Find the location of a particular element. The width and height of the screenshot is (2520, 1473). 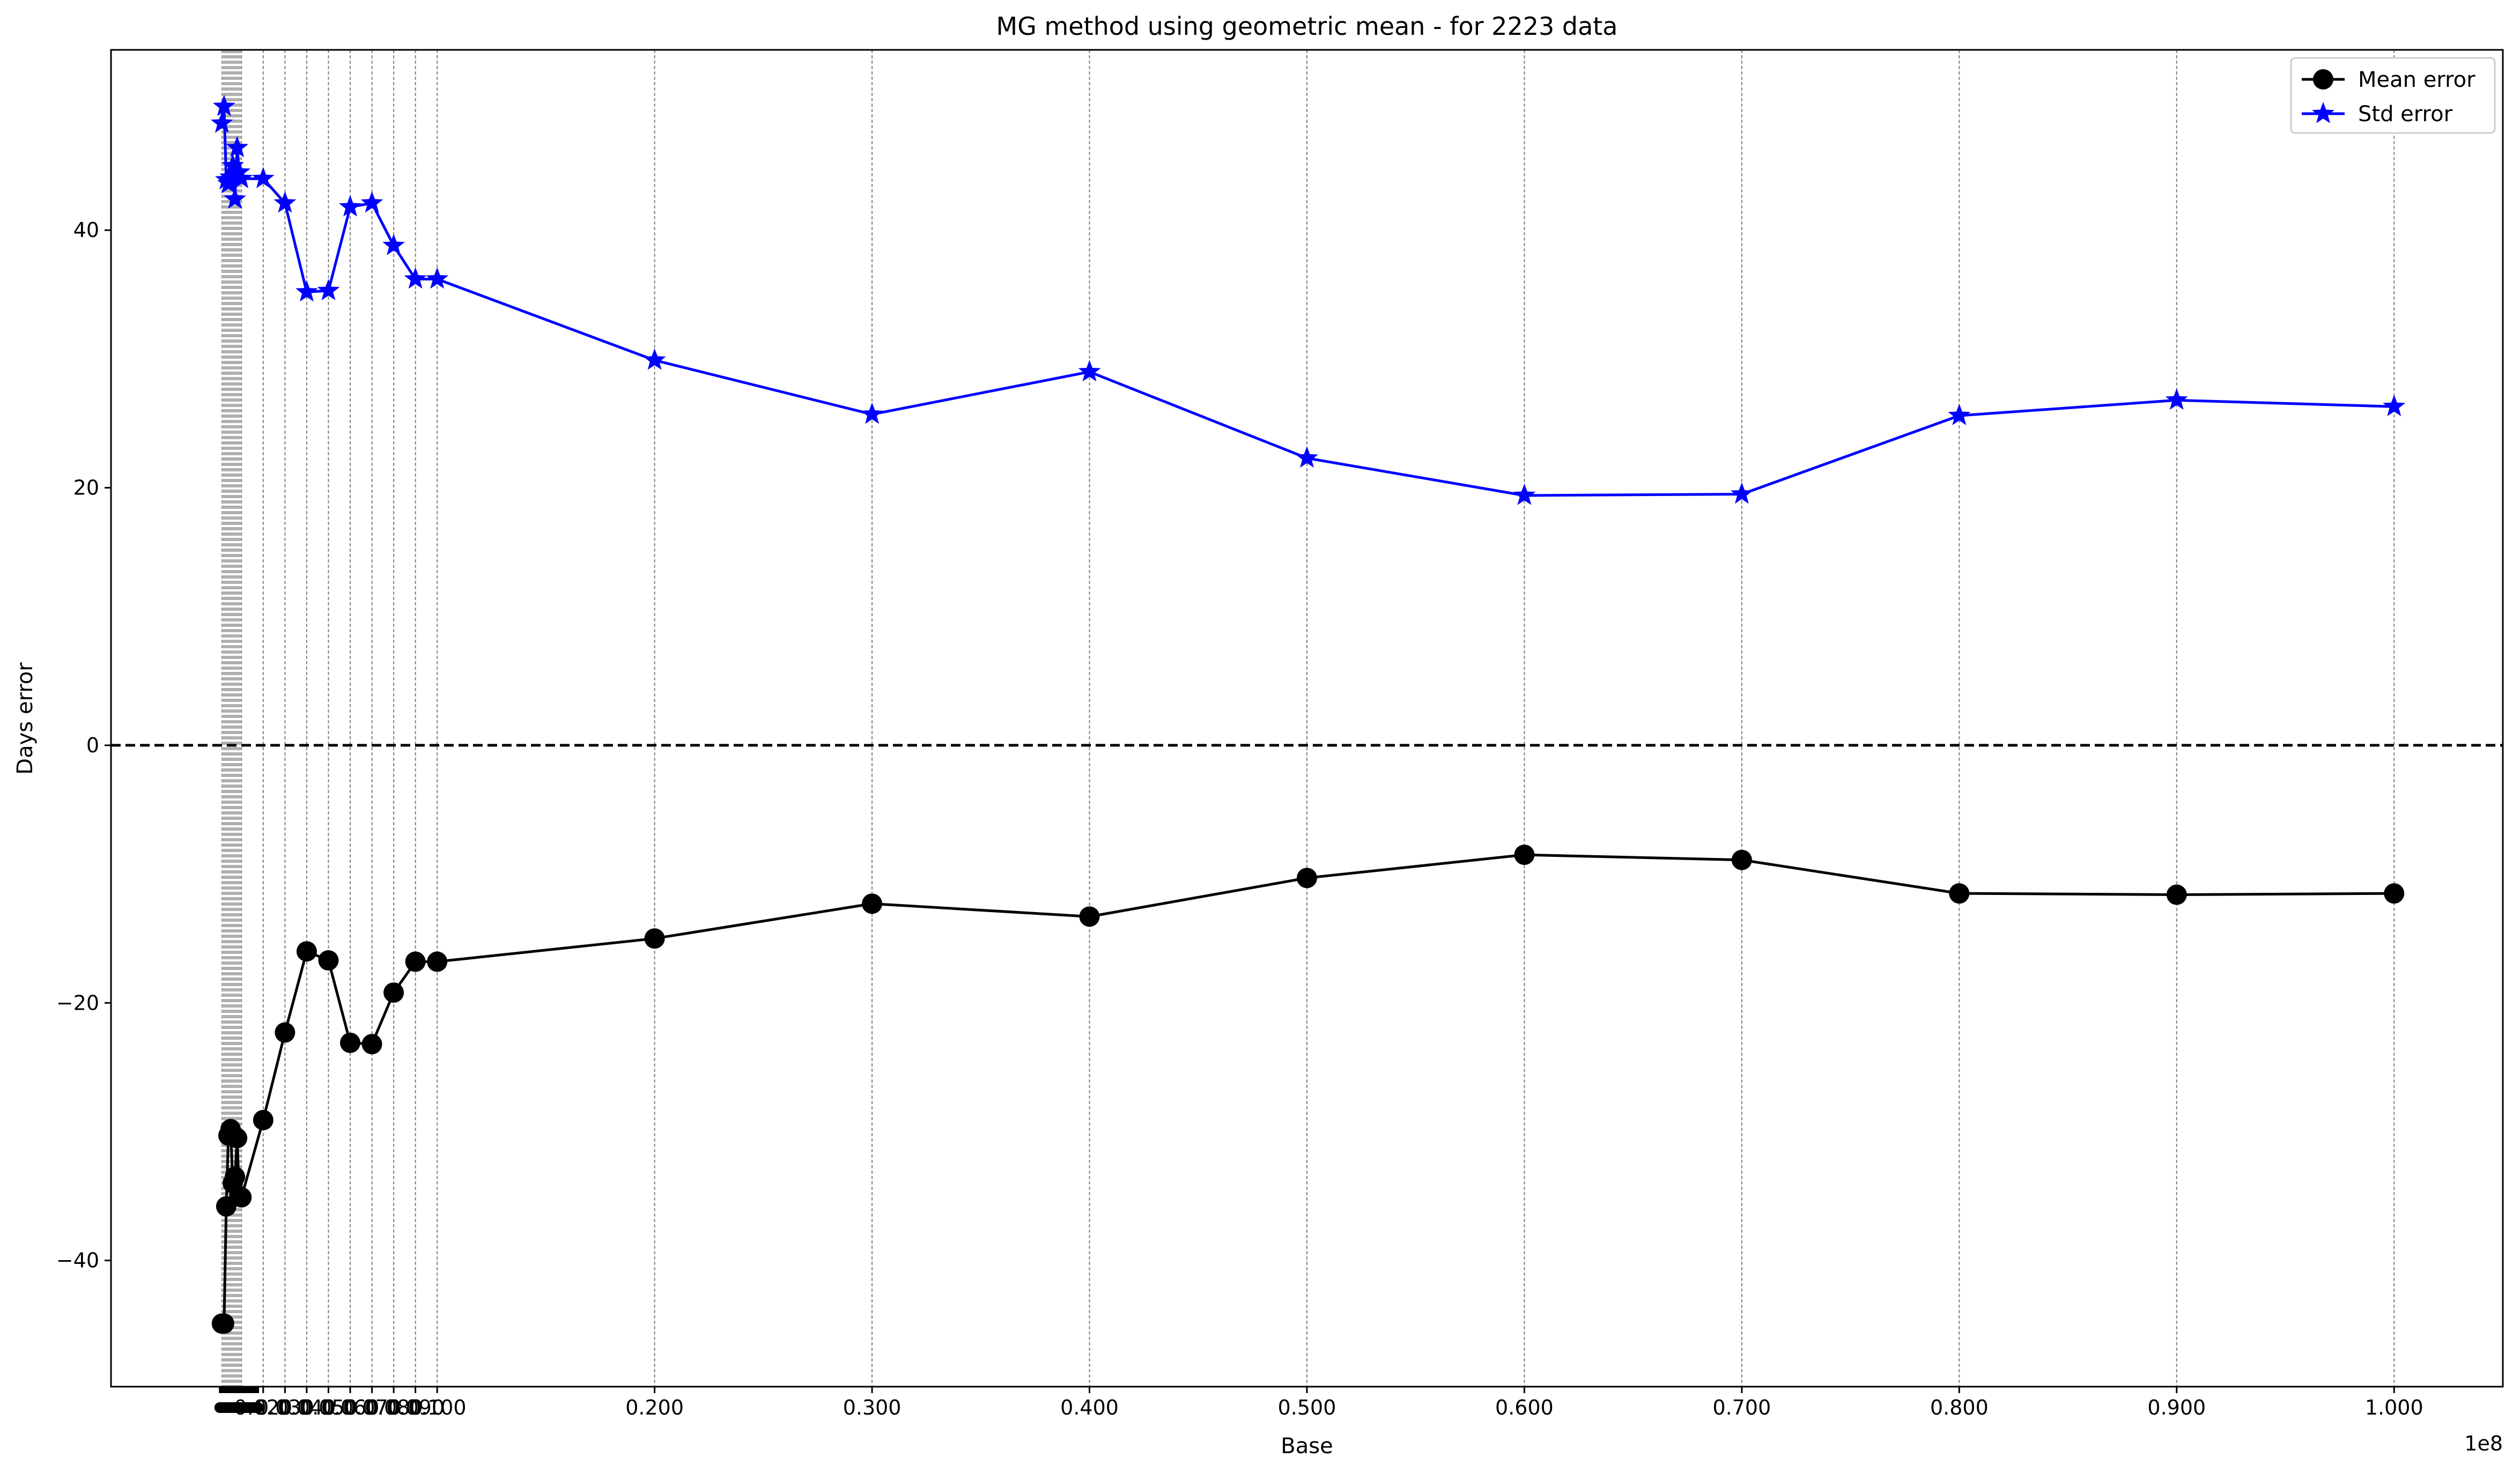

y-tick-label: −20 is located at coordinates (77, 1003).